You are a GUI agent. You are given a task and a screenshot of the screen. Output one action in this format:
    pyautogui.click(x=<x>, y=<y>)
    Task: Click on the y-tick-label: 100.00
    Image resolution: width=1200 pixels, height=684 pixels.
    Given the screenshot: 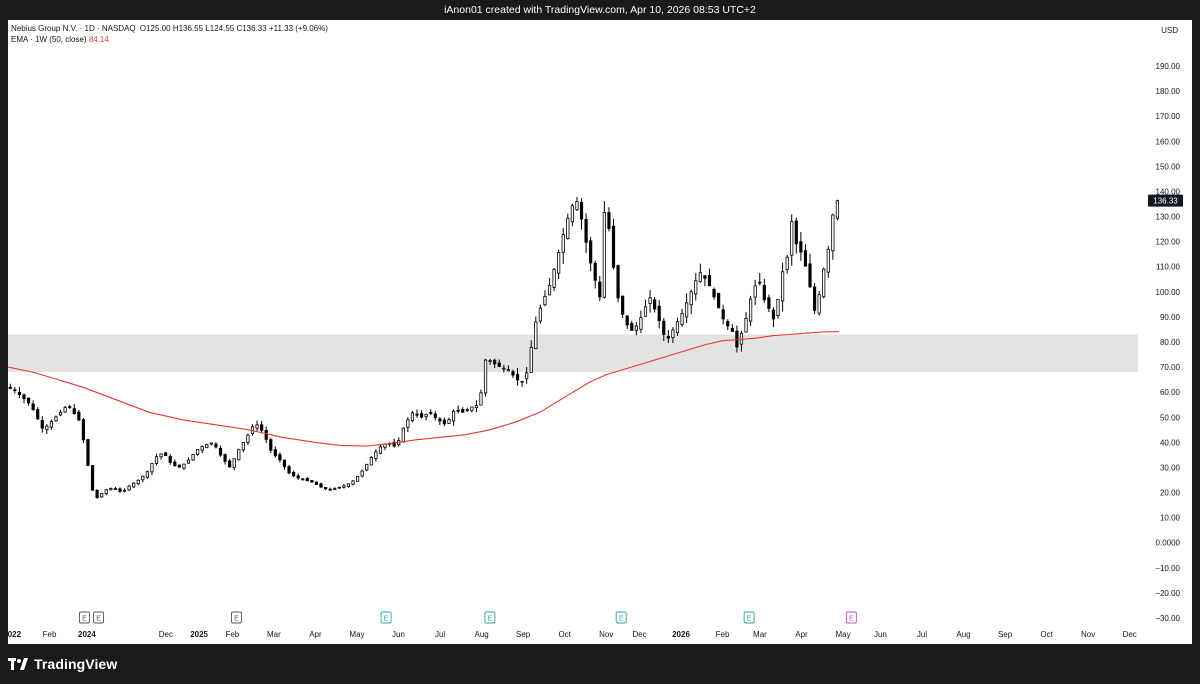 What is the action you would take?
    pyautogui.click(x=1168, y=292)
    